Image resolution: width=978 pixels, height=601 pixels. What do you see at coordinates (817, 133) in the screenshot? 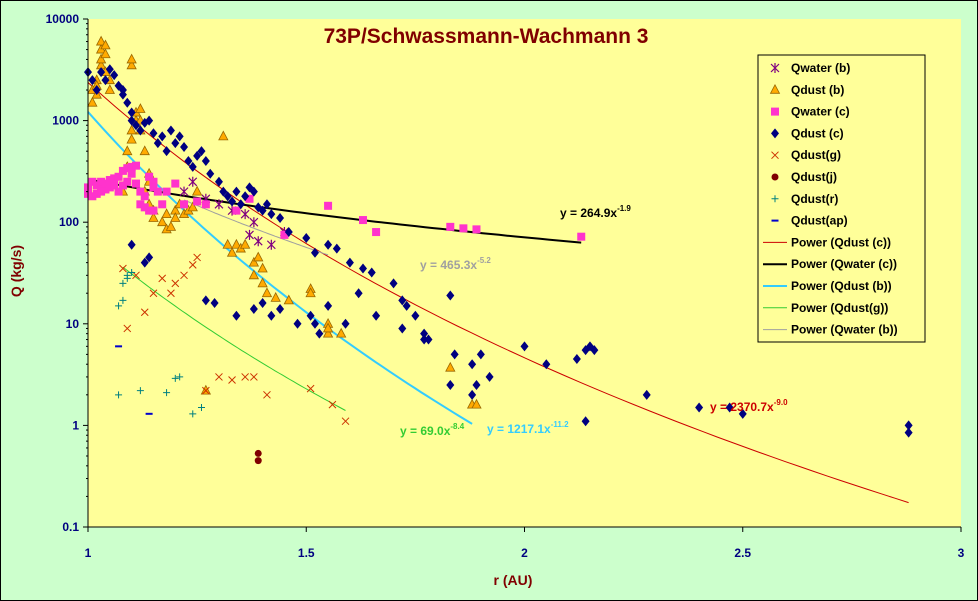
I see `legend-label-3: Qdust (c)` at bounding box center [817, 133].